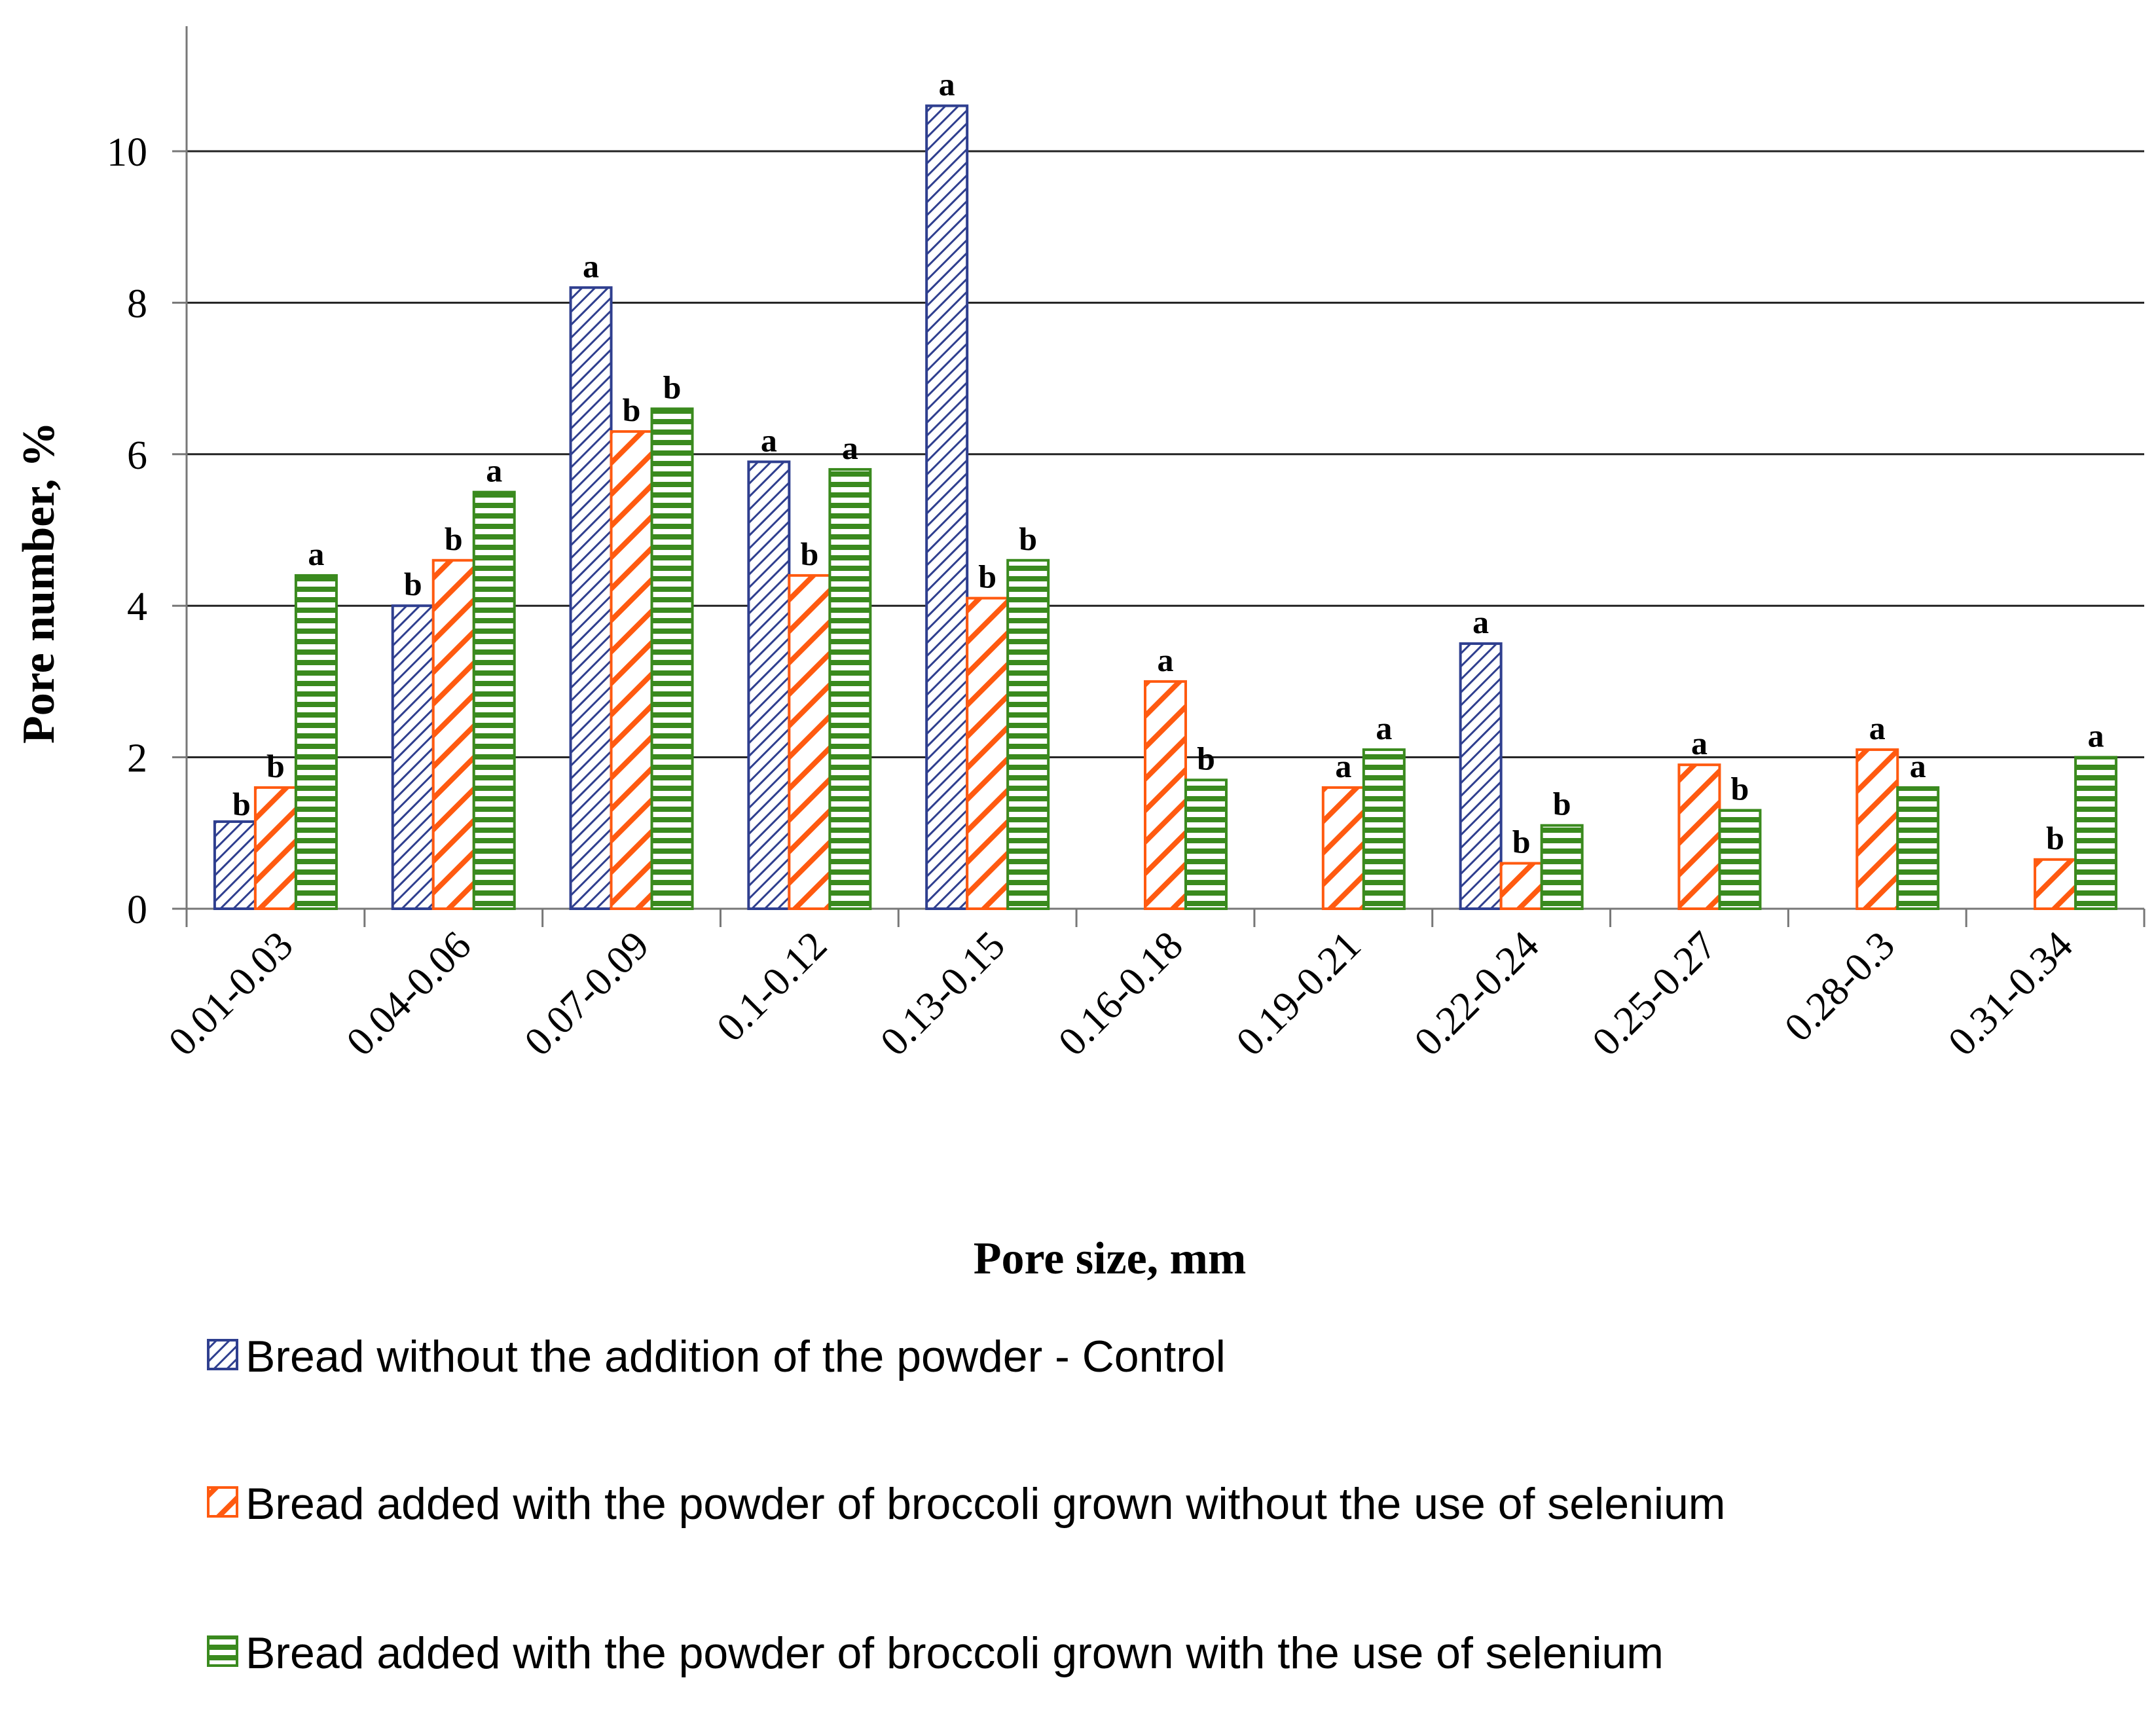 This screenshot has width=2156, height=1716. What do you see at coordinates (127, 531) in the screenshot?
I see `y-tick-labels: 0 2 4 6 8 10` at bounding box center [127, 531].